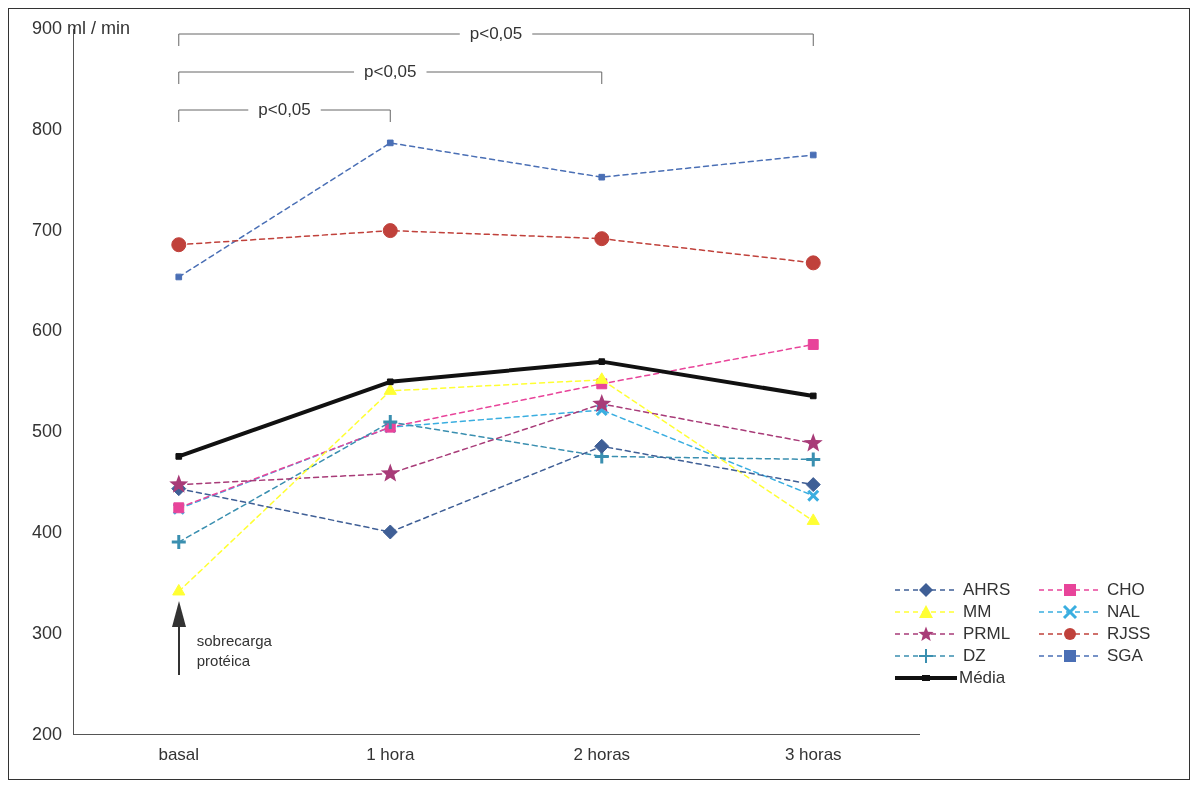 This screenshot has width=1200, height=786. Describe the element at coordinates (987, 590) in the screenshot. I see `legend-label: AHRS` at that location.